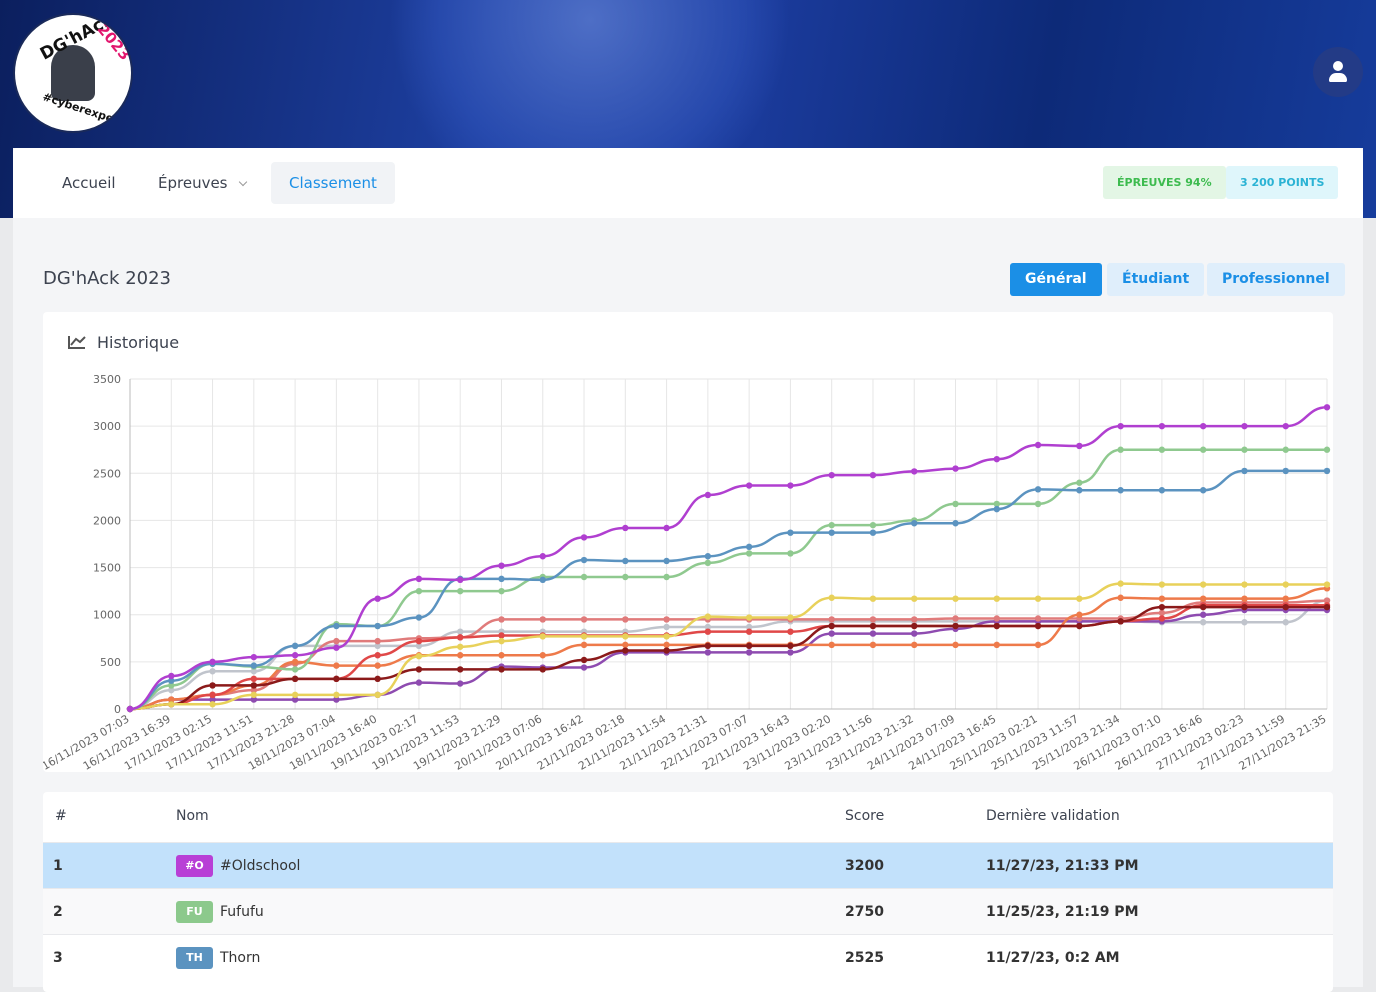 The height and width of the screenshot is (992, 1376). What do you see at coordinates (1056, 279) in the screenshot?
I see `tab: Général` at bounding box center [1056, 279].